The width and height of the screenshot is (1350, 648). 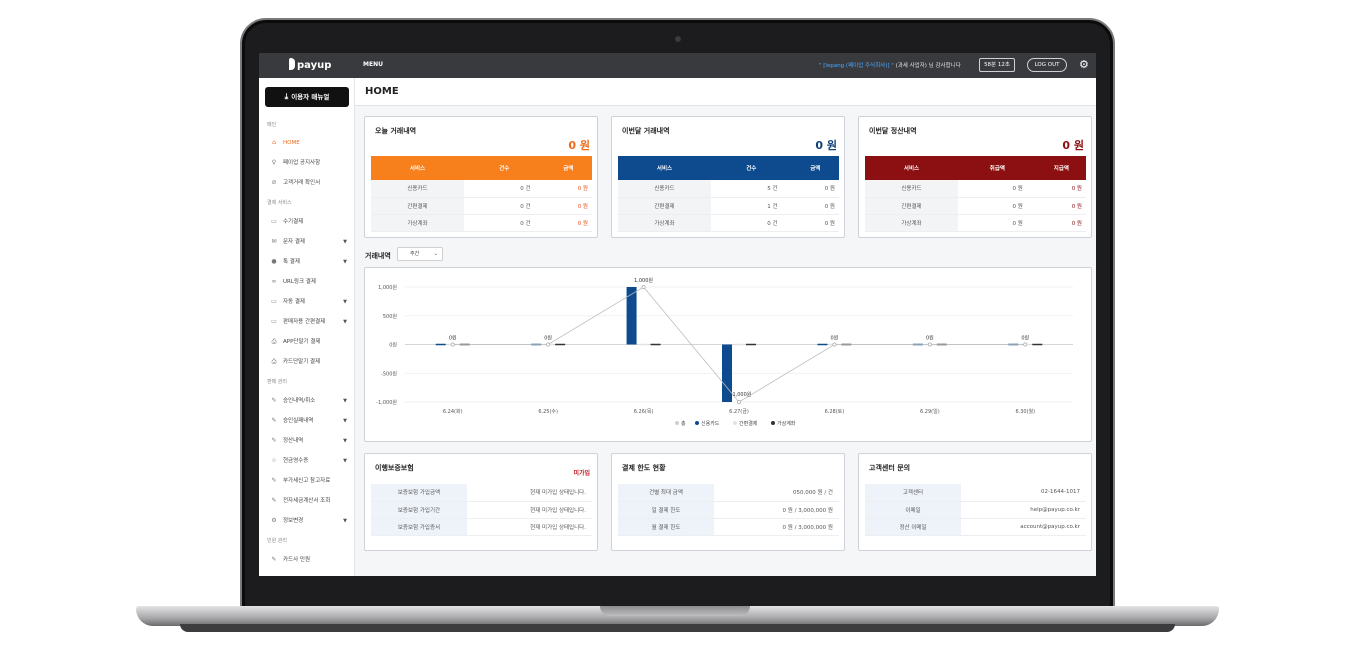 What do you see at coordinates (373, 64) in the screenshot?
I see `menu-toggle: MENU` at bounding box center [373, 64].